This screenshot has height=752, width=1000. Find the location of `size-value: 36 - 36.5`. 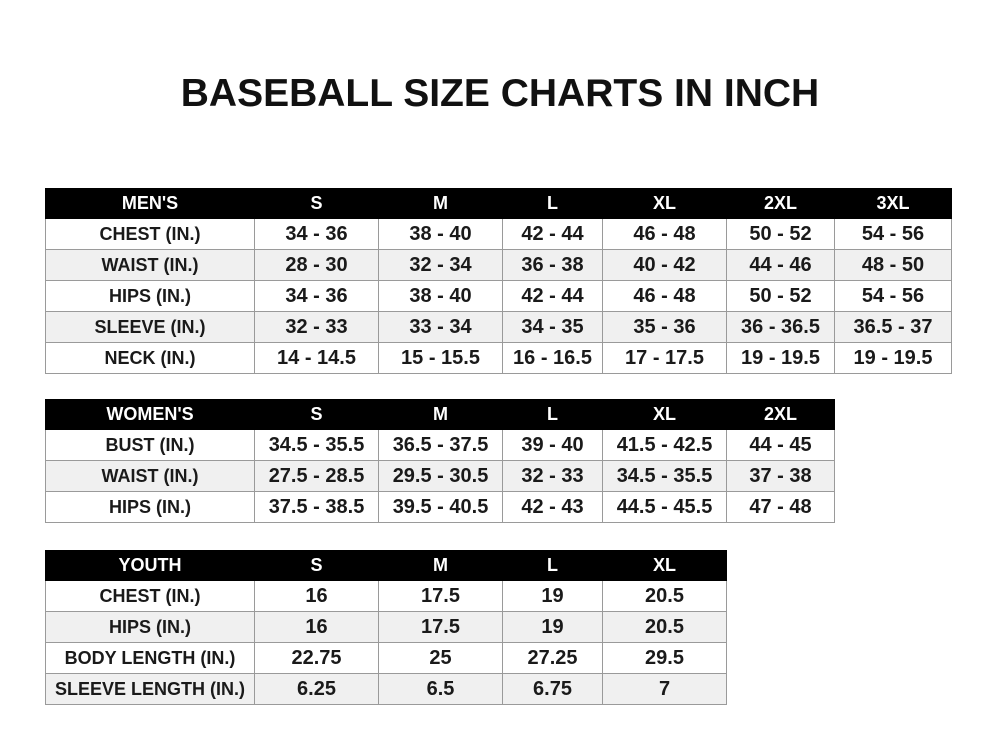

size-value: 36 - 36.5 is located at coordinates (780, 327).